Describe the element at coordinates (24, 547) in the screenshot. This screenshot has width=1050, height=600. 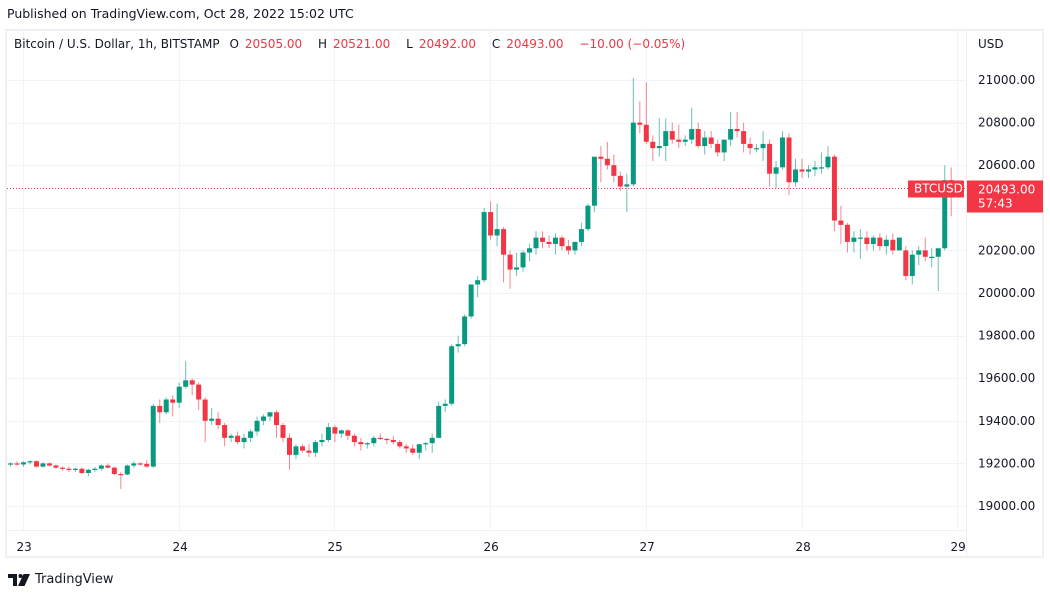
I see `time-axis-label: 23` at that location.